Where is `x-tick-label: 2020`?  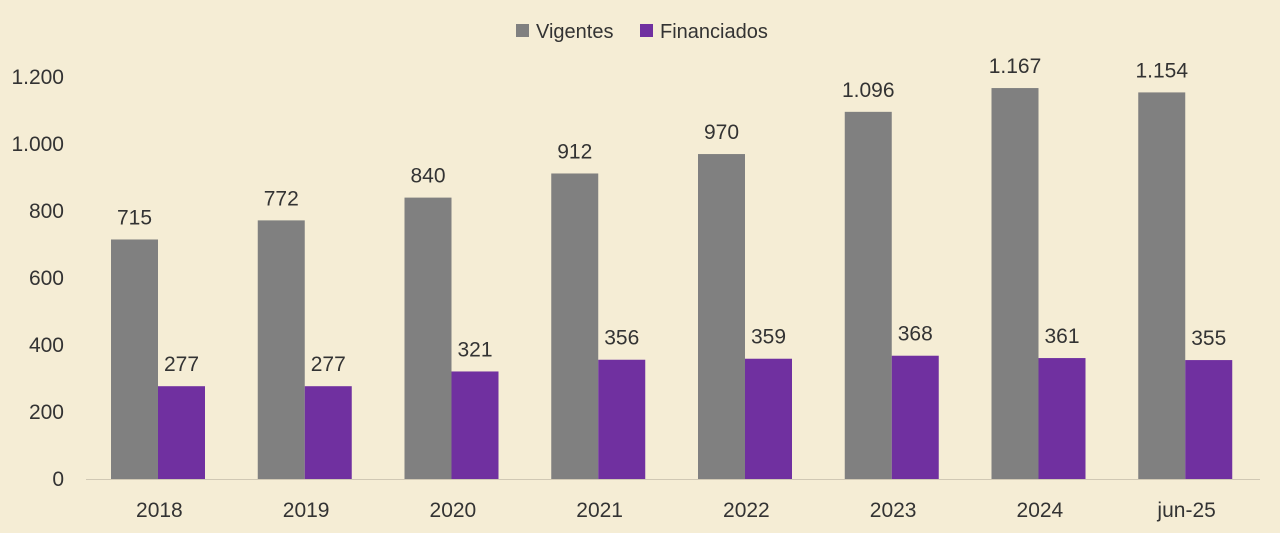
x-tick-label: 2020 is located at coordinates (453, 510).